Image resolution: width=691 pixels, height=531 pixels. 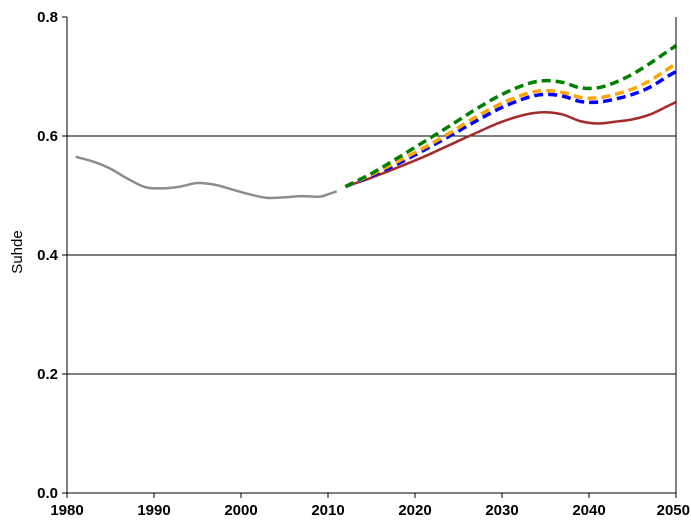 What do you see at coordinates (66, 510) in the screenshot?
I see `x-tick-label: 1980` at bounding box center [66, 510].